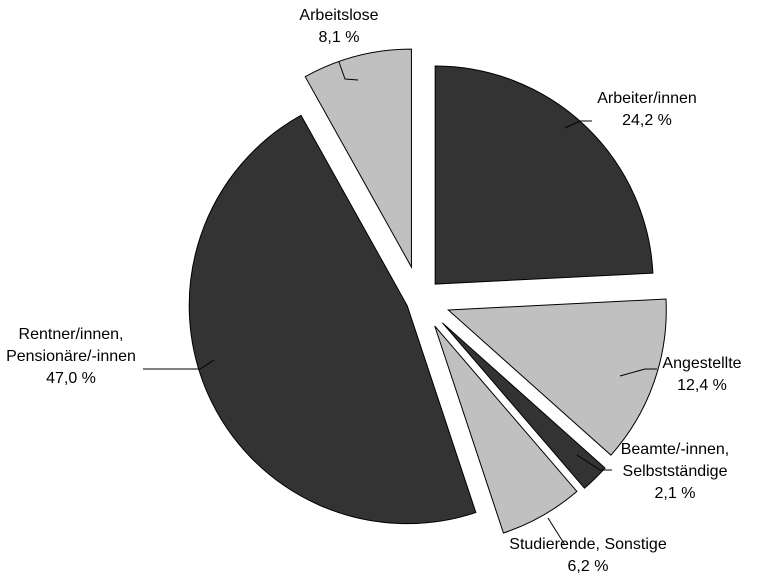 The height and width of the screenshot is (584, 768). Describe the element at coordinates (702, 385) in the screenshot. I see `slice-value-label: 12,4 %` at that location.